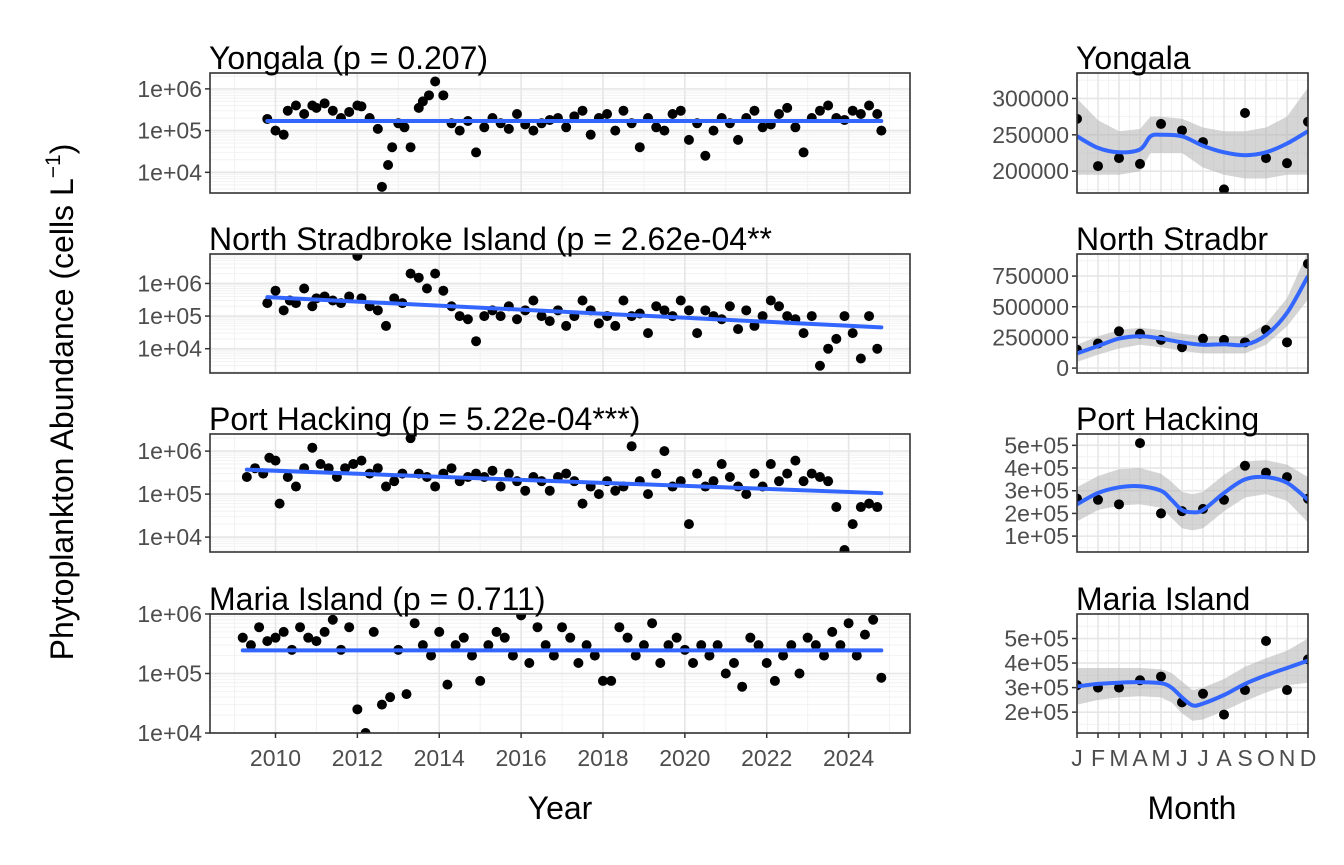  What do you see at coordinates (1030, 307) in the screenshot?
I see `y-tick-label: 500000` at bounding box center [1030, 307].